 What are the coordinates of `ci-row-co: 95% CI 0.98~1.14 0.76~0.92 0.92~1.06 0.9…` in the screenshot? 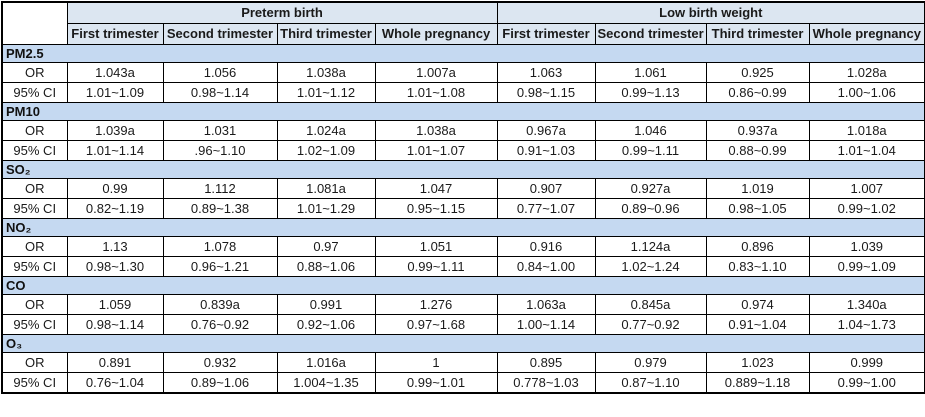 It's located at (463, 324).